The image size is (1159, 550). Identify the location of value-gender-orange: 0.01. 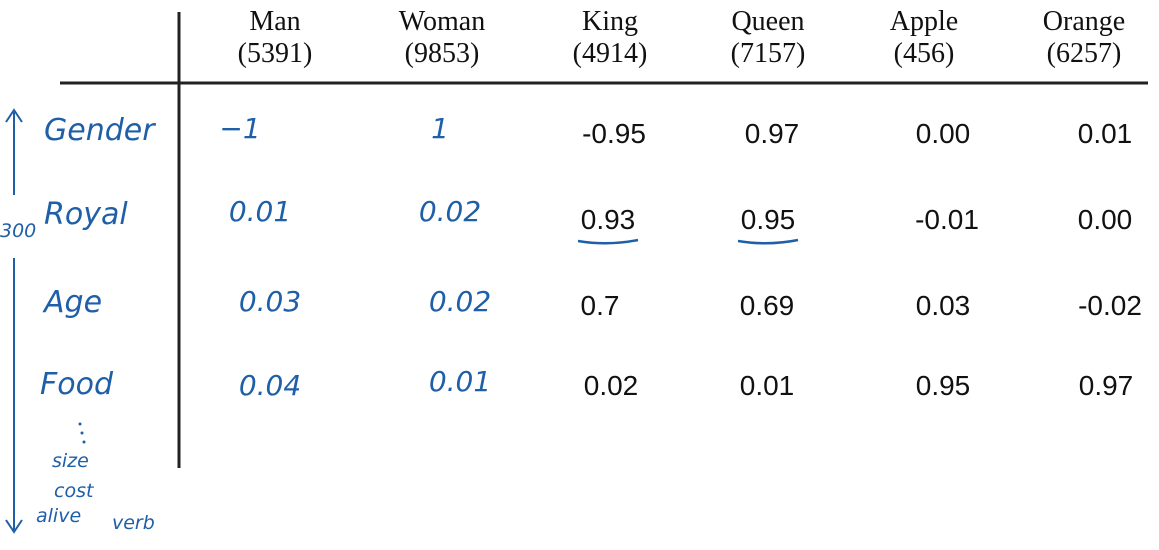
(1105, 133).